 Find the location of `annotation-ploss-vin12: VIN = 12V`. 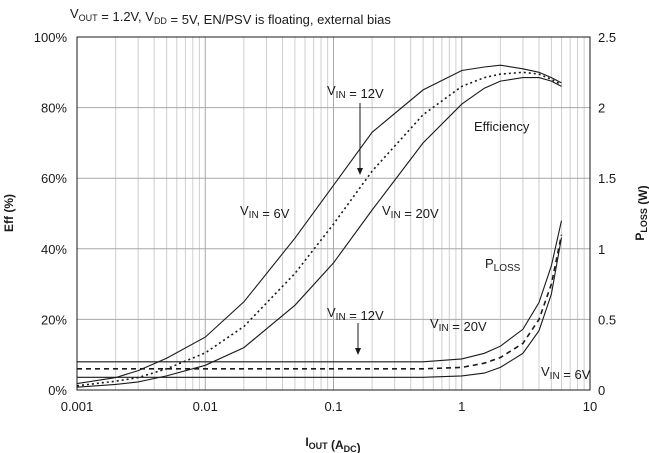

annotation-ploss-vin12: VIN = 12V is located at coordinates (355, 314).